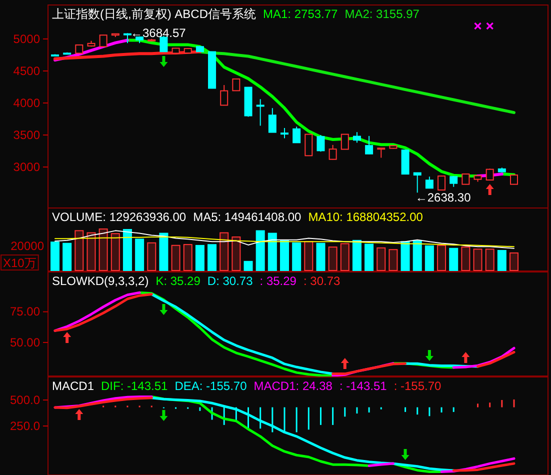  Describe the element at coordinates (158, 33) in the screenshot. I see `annotation: ←3684.57` at that location.